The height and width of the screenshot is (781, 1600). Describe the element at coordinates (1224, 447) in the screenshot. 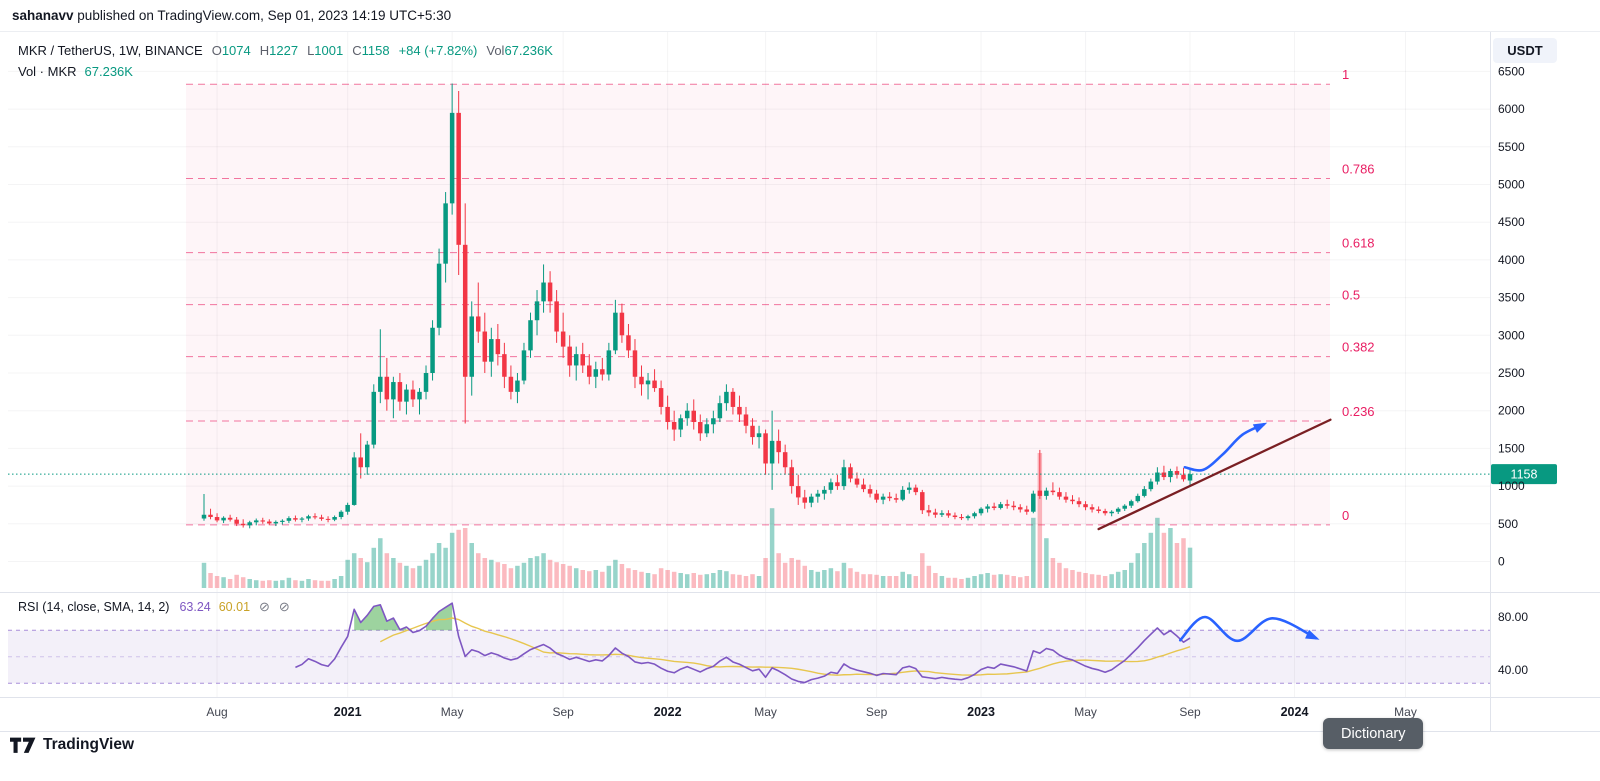

I see `price-arrow` at that location.